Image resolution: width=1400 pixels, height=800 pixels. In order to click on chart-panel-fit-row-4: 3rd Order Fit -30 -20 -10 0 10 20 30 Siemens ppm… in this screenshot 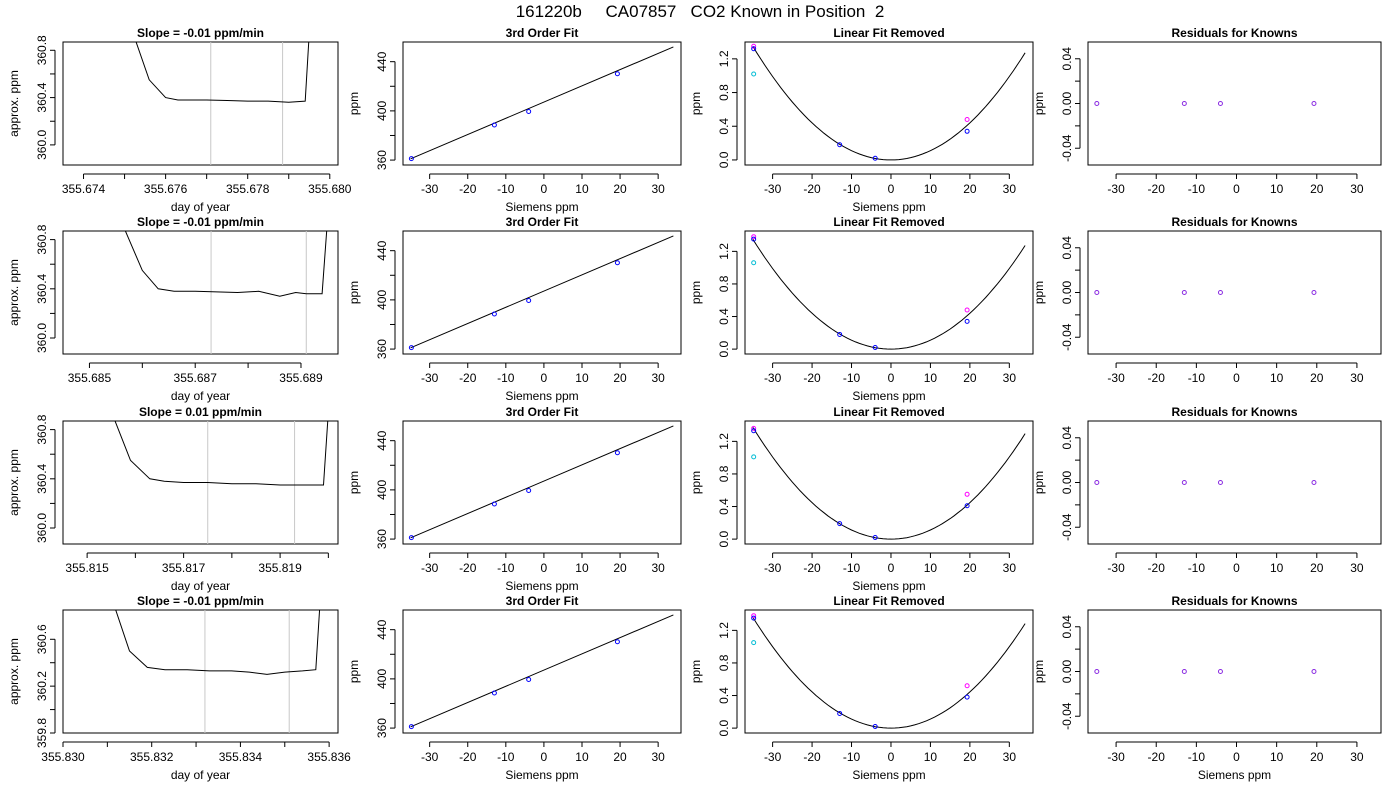, I will do `click(514, 688)`.